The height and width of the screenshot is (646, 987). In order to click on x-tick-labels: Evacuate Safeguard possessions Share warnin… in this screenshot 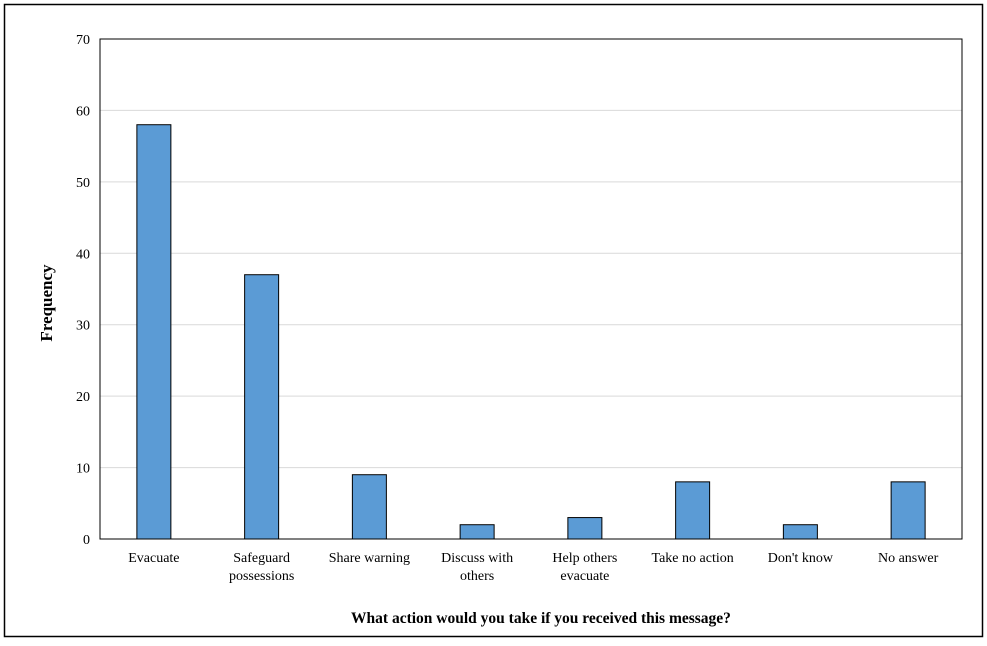, I will do `click(533, 567)`.